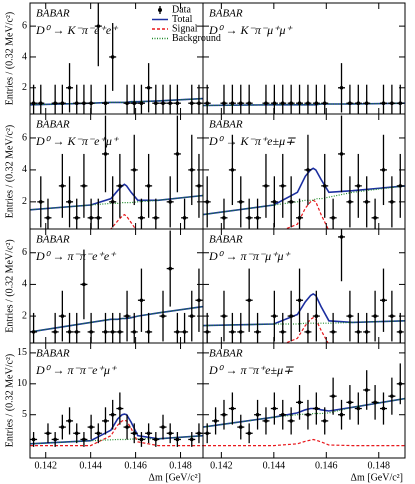 The image size is (415, 484). Describe the element at coordinates (175, 477) in the screenshot. I see `x-axis-label: Δm [GeV/c²]` at that location.